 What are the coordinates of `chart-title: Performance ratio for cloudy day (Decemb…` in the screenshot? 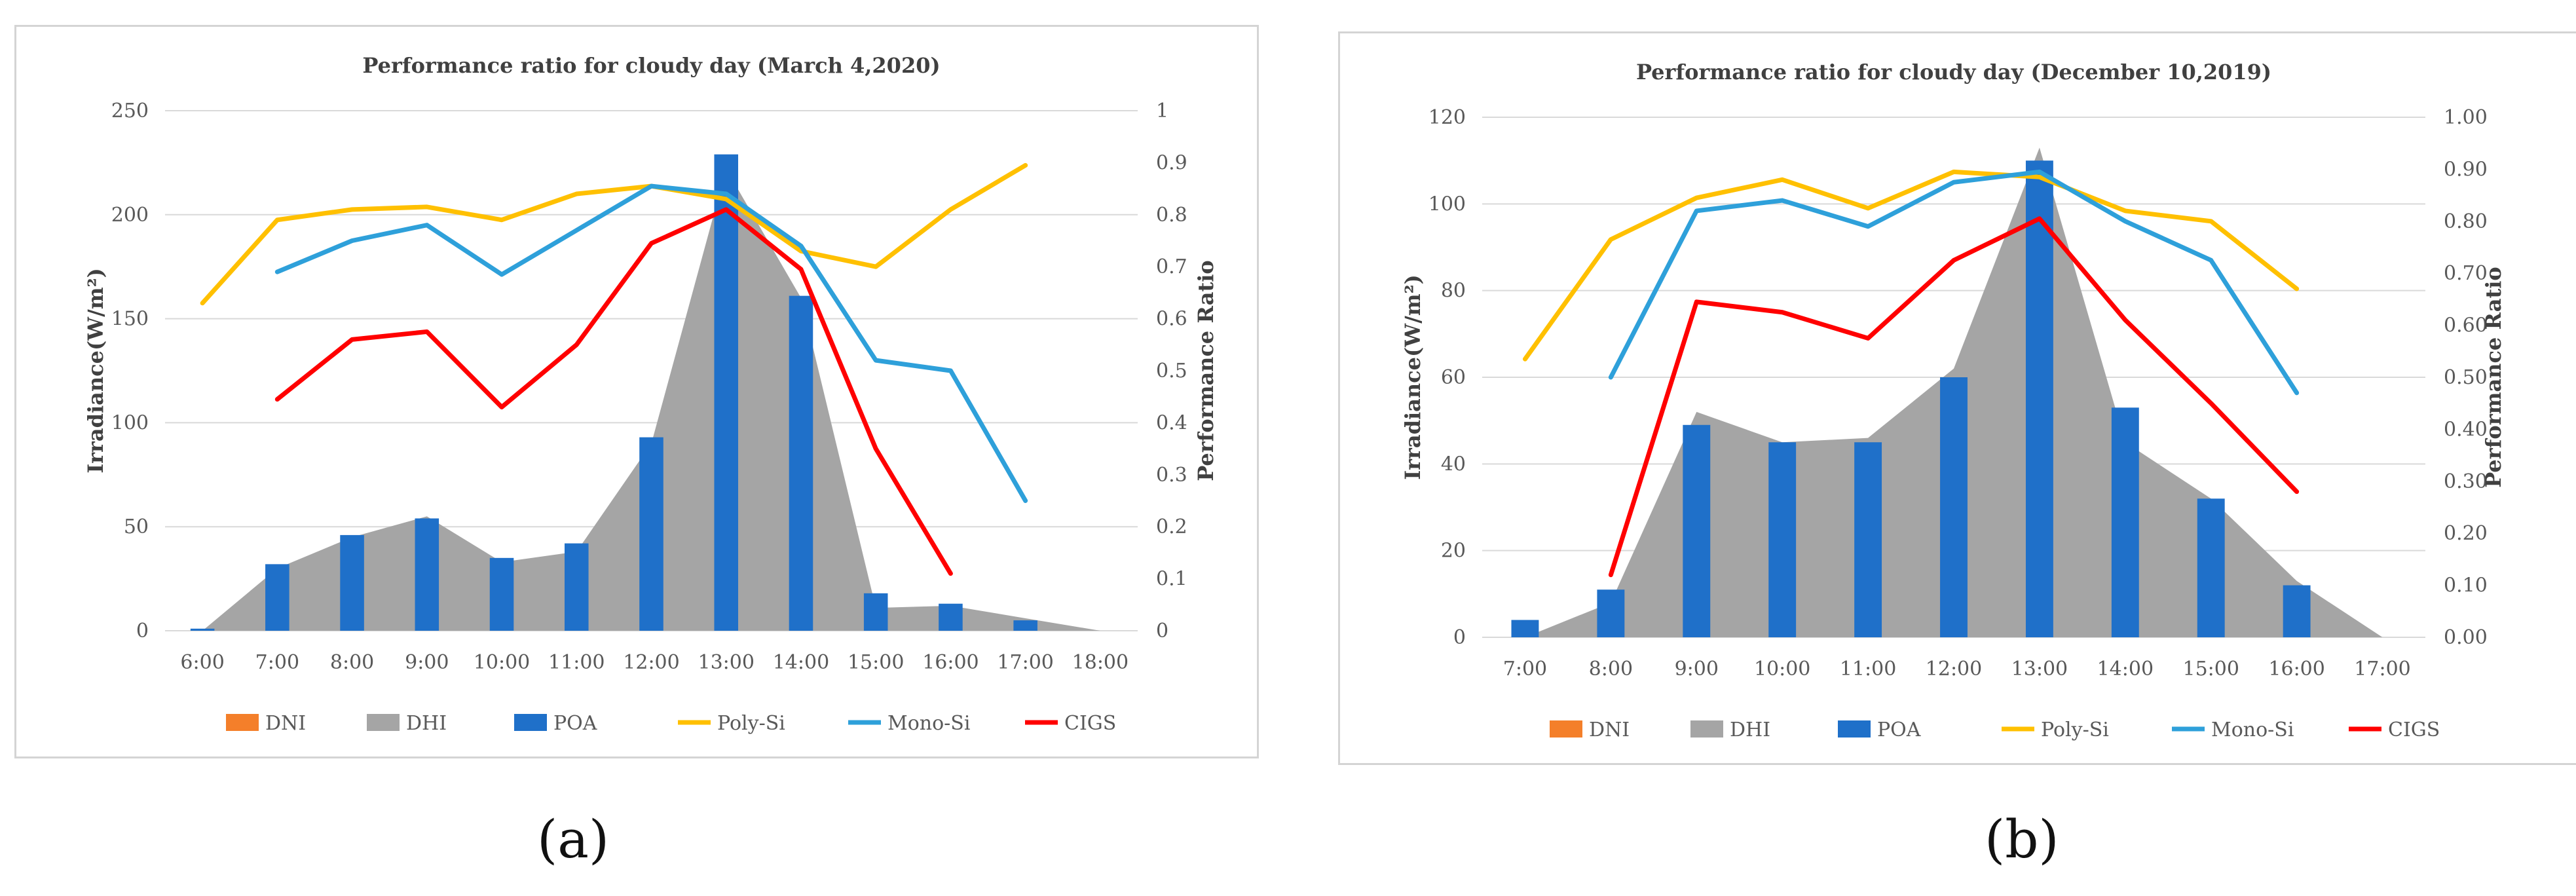 It's located at (1953, 72).